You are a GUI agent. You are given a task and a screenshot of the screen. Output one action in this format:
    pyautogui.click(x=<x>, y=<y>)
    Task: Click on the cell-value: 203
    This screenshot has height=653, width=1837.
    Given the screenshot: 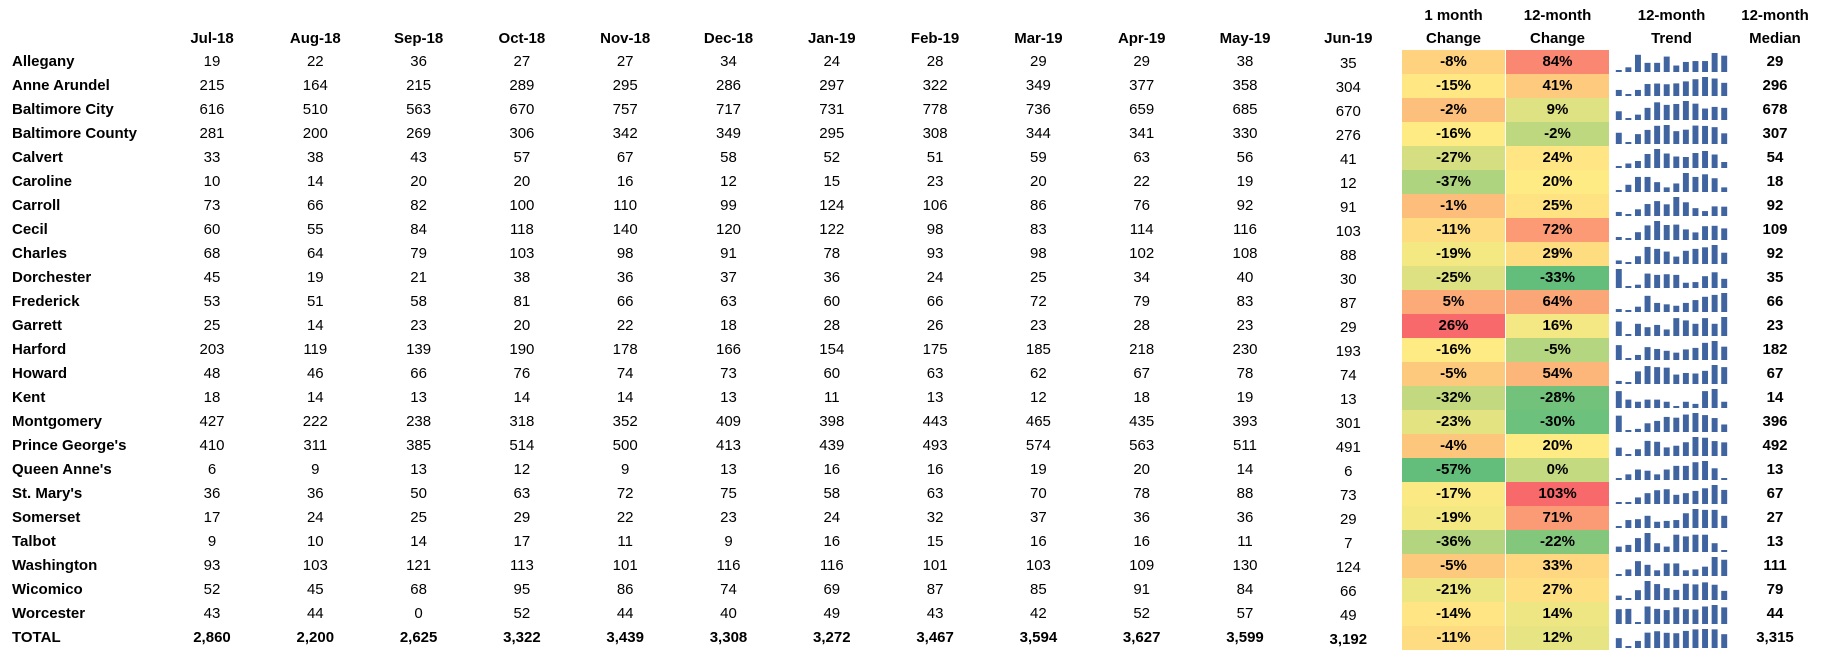 What is the action you would take?
    pyautogui.click(x=211, y=349)
    